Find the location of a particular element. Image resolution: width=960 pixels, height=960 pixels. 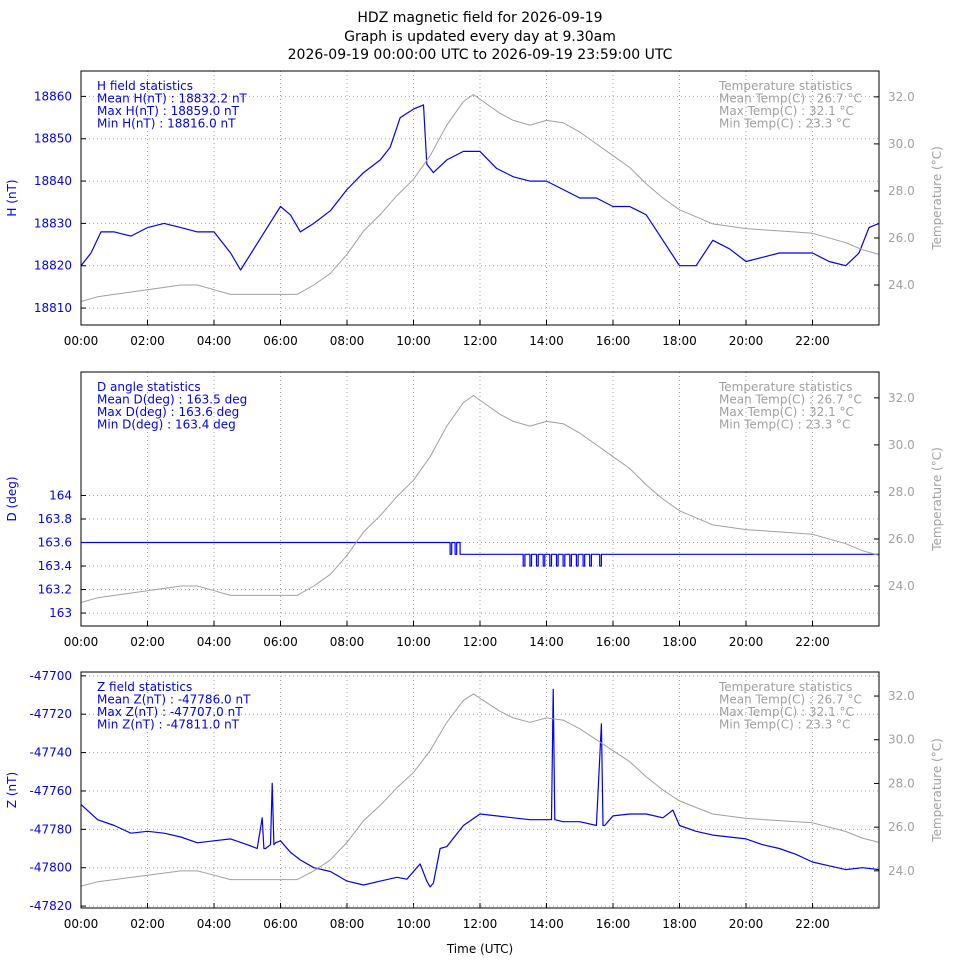

y-tick-label: 163 is located at coordinates (60, 613).